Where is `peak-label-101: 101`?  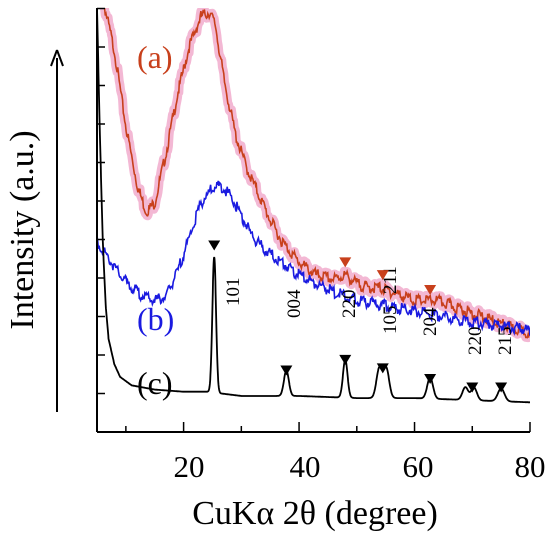 peak-label-101: 101 is located at coordinates (233, 292).